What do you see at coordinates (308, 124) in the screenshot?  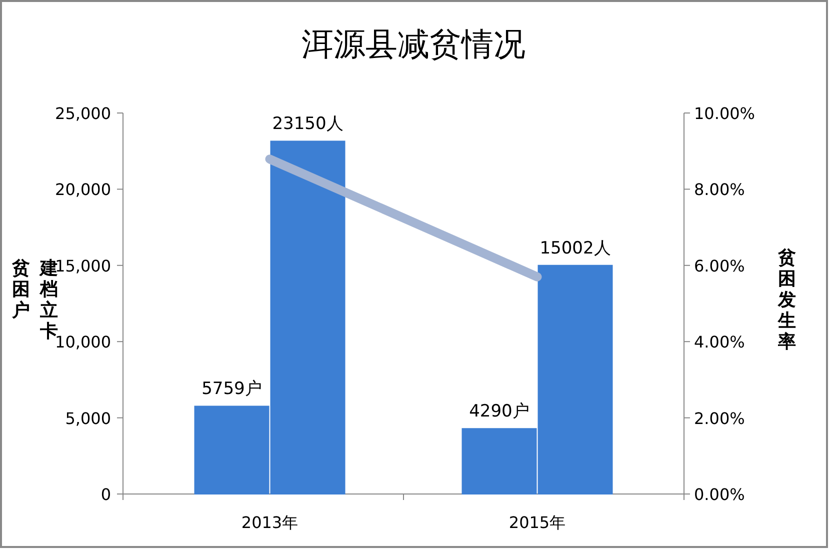 I see `data-label: 23150人` at bounding box center [308, 124].